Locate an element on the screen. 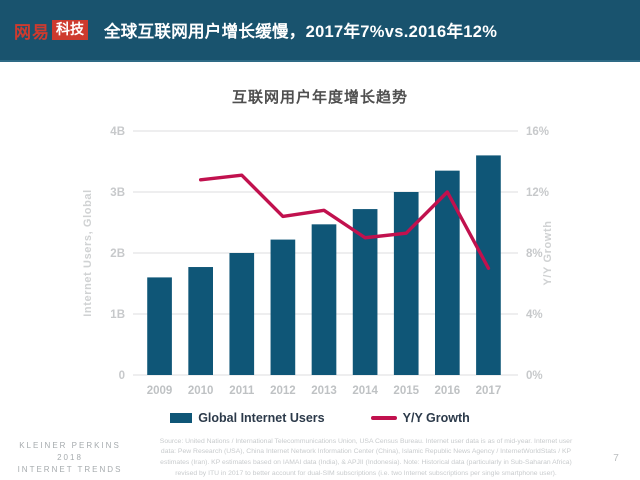 The width and height of the screenshot is (640, 480). chart-legend: Global Internet Users Y/Y Growth is located at coordinates (320, 418).